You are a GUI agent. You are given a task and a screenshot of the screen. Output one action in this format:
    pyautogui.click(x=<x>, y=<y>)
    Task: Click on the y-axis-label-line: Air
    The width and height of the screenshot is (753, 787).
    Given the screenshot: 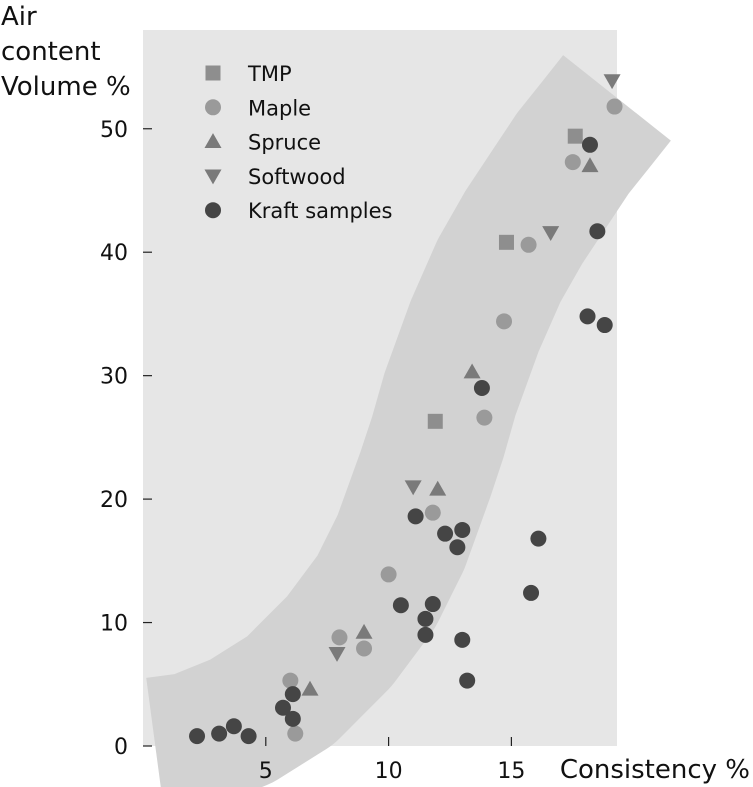 What is the action you would take?
    pyautogui.click(x=19, y=17)
    